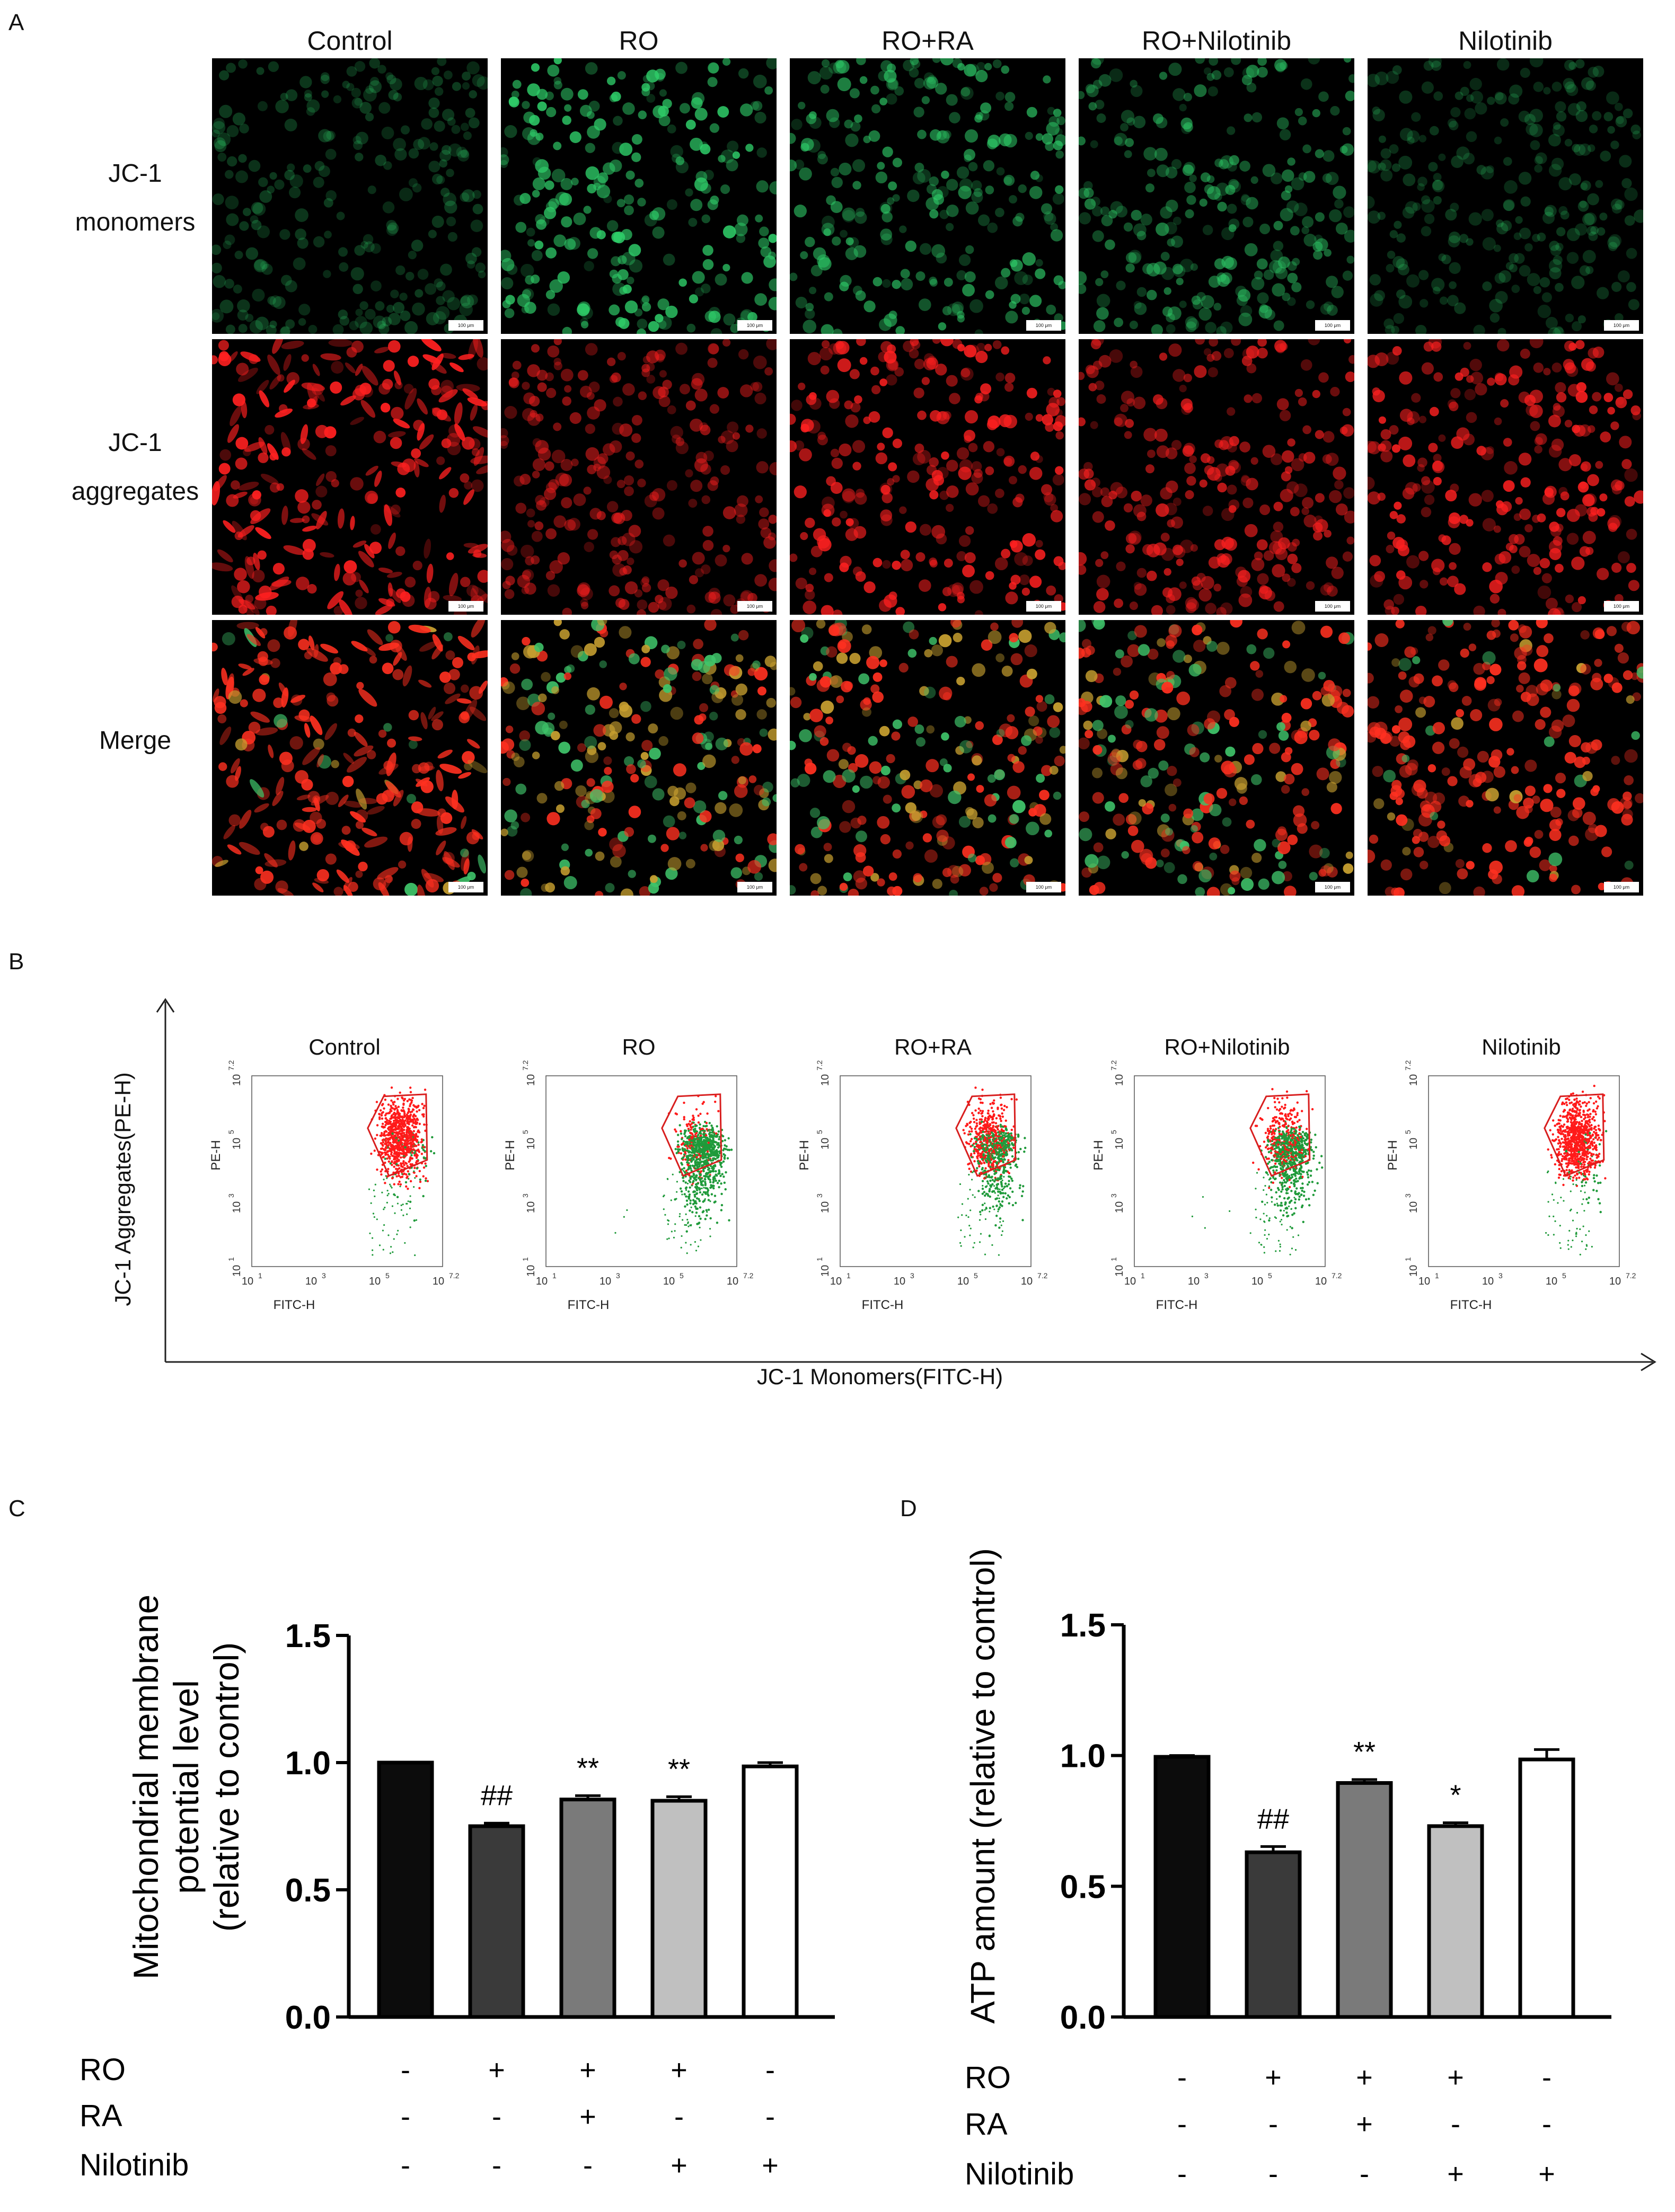  Describe the element at coordinates (1083, 2017) in the screenshot. I see `chart-d-ytick: 0.0` at that location.